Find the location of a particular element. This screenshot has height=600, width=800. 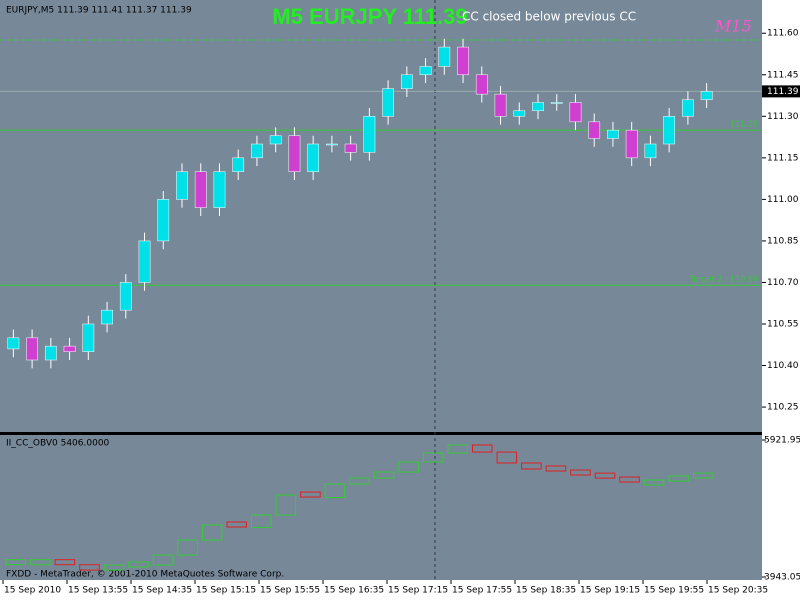

y-tick-label: 110.25 is located at coordinates (783, 408).